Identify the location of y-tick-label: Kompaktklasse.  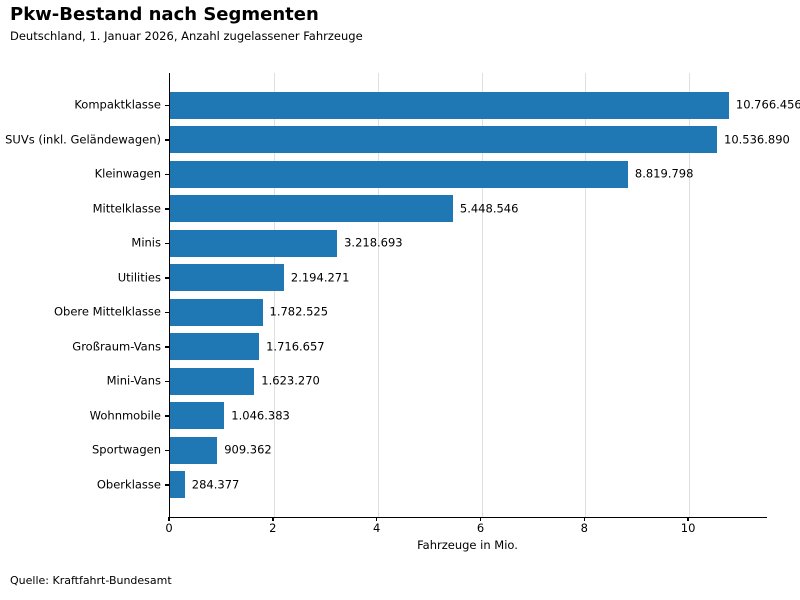
(117, 104).